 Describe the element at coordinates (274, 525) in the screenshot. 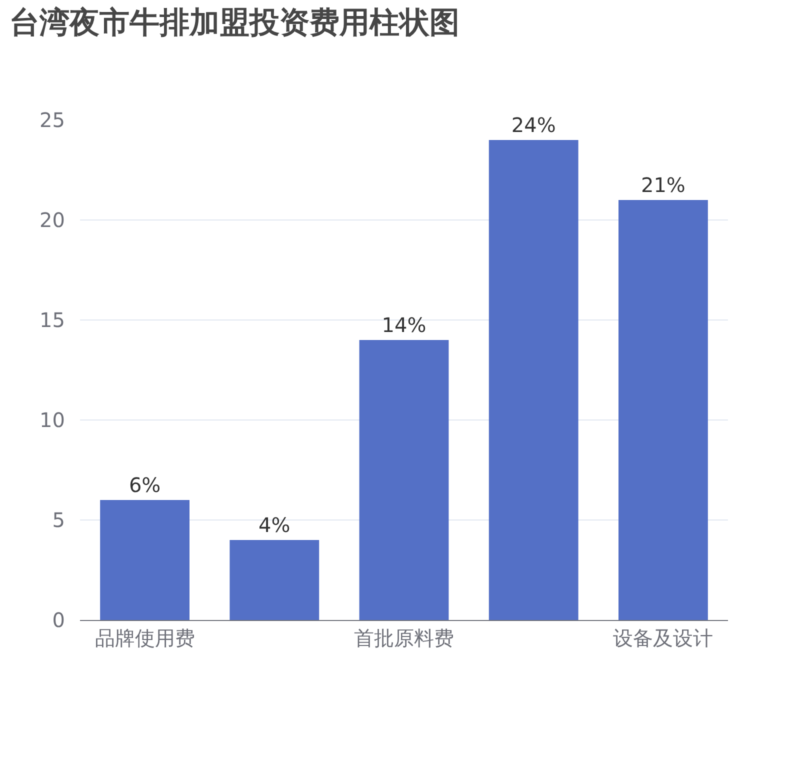

I see `data-label: 4%` at that location.